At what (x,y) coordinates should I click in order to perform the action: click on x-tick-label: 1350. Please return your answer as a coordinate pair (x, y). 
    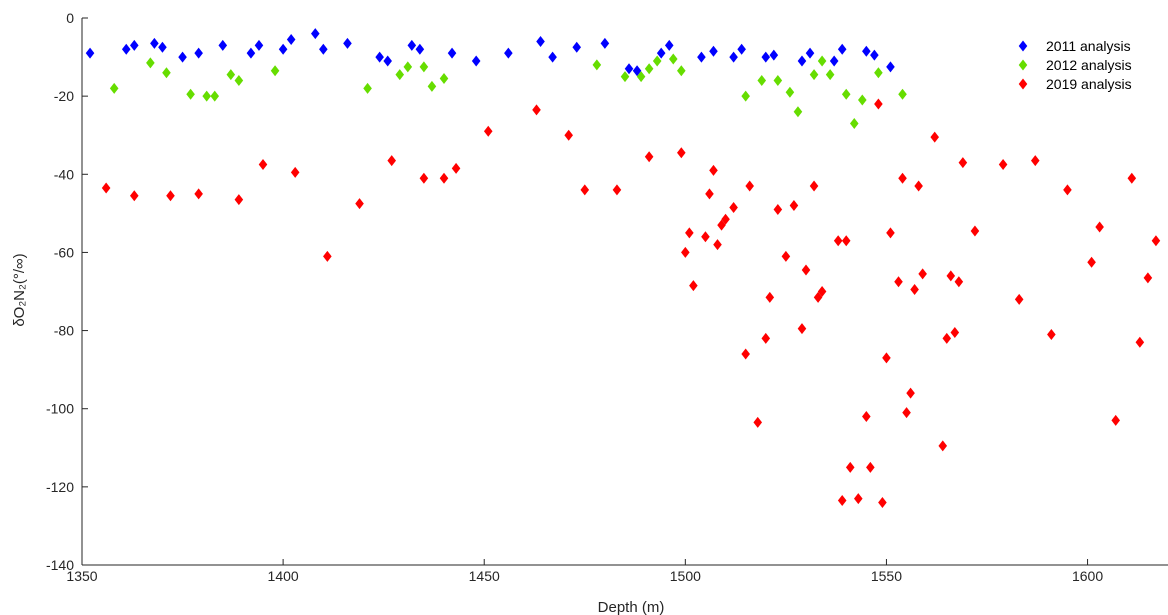
    Looking at the image, I should click on (81, 576).